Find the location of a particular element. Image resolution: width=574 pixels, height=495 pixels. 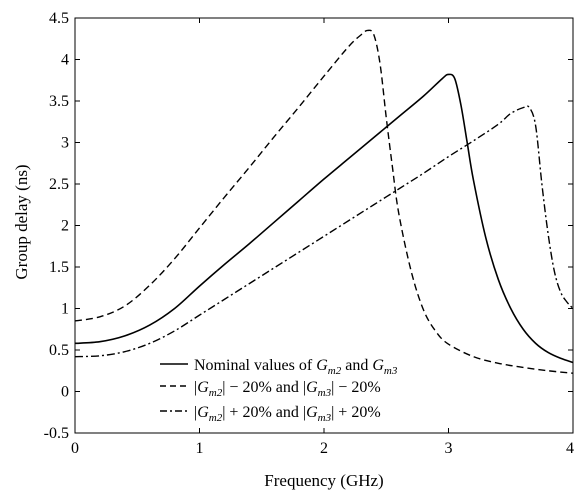

legend-item-plus20: |Gm2| + 20% and |Gm3| + 20% is located at coordinates (270, 414).